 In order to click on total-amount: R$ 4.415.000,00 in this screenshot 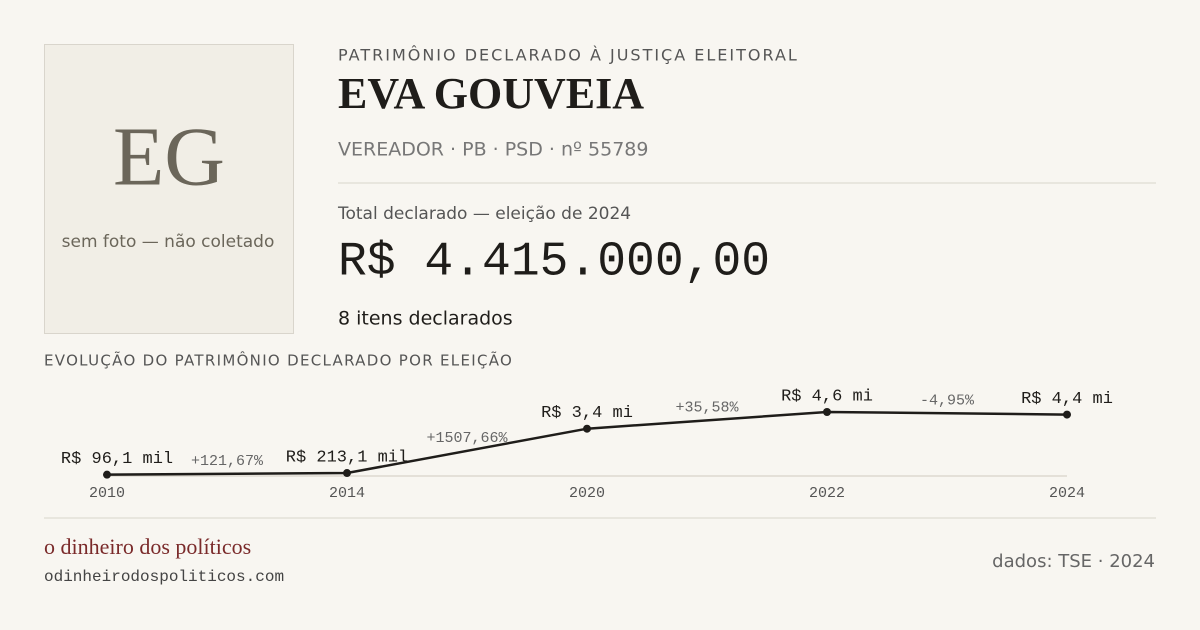, I will do `click(554, 263)`.